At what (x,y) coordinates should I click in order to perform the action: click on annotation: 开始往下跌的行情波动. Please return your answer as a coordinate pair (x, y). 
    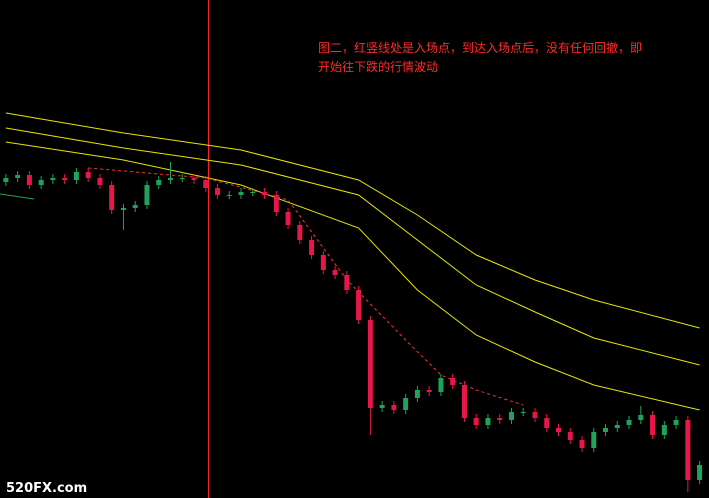
    Looking at the image, I should click on (378, 66).